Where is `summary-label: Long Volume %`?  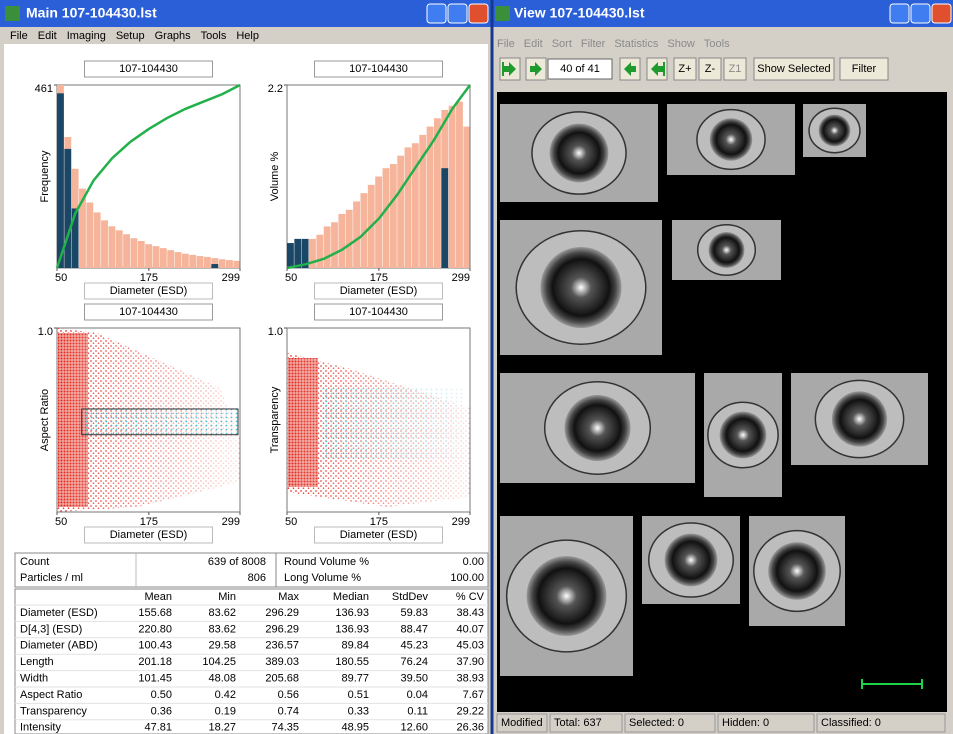
summary-label: Long Volume % is located at coordinates (322, 578).